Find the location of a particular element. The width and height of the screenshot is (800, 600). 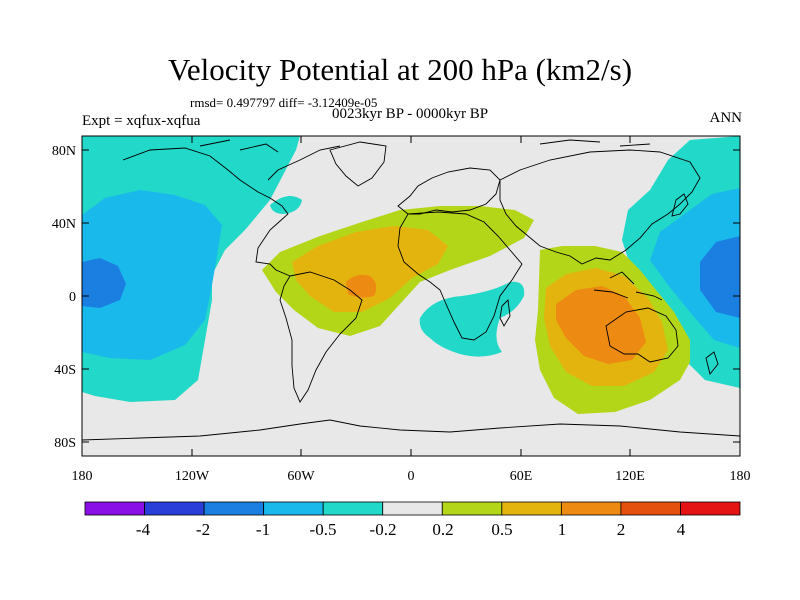

x-axis-labels: 180 120W 60W 0 60E 120E 180 is located at coordinates (411, 476).